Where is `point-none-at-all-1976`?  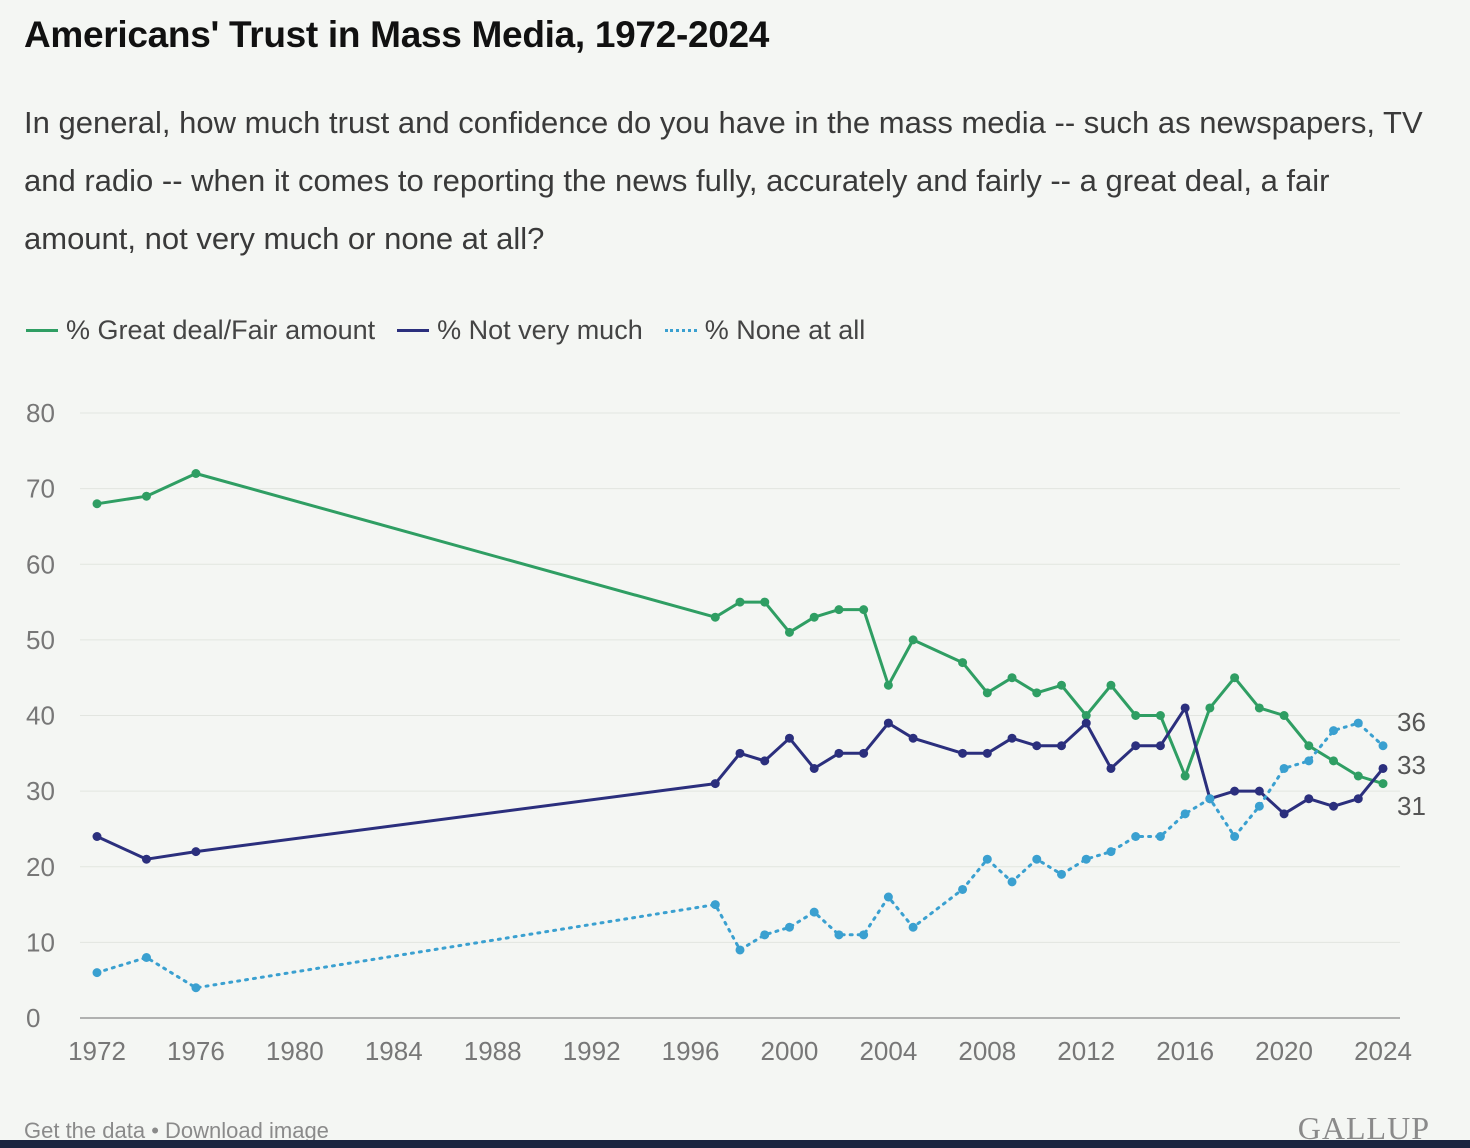 point-none-at-all-1976 is located at coordinates (196, 988).